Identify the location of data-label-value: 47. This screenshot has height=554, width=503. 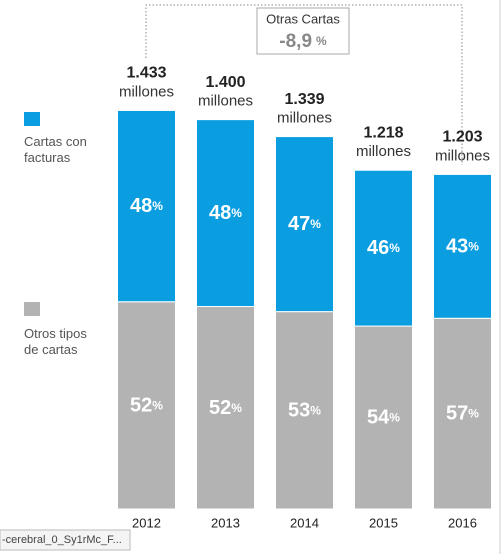
(299, 224).